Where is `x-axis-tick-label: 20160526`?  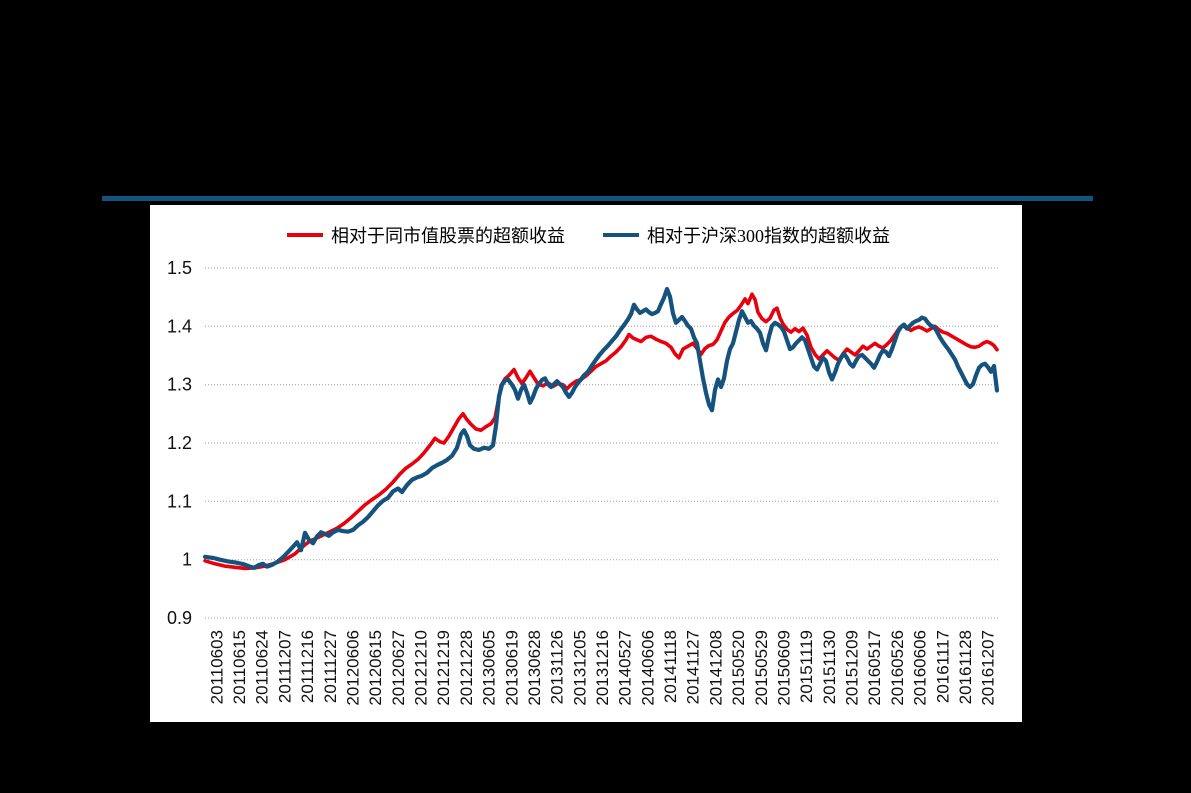
x-axis-tick-label: 20160526 is located at coordinates (897, 668).